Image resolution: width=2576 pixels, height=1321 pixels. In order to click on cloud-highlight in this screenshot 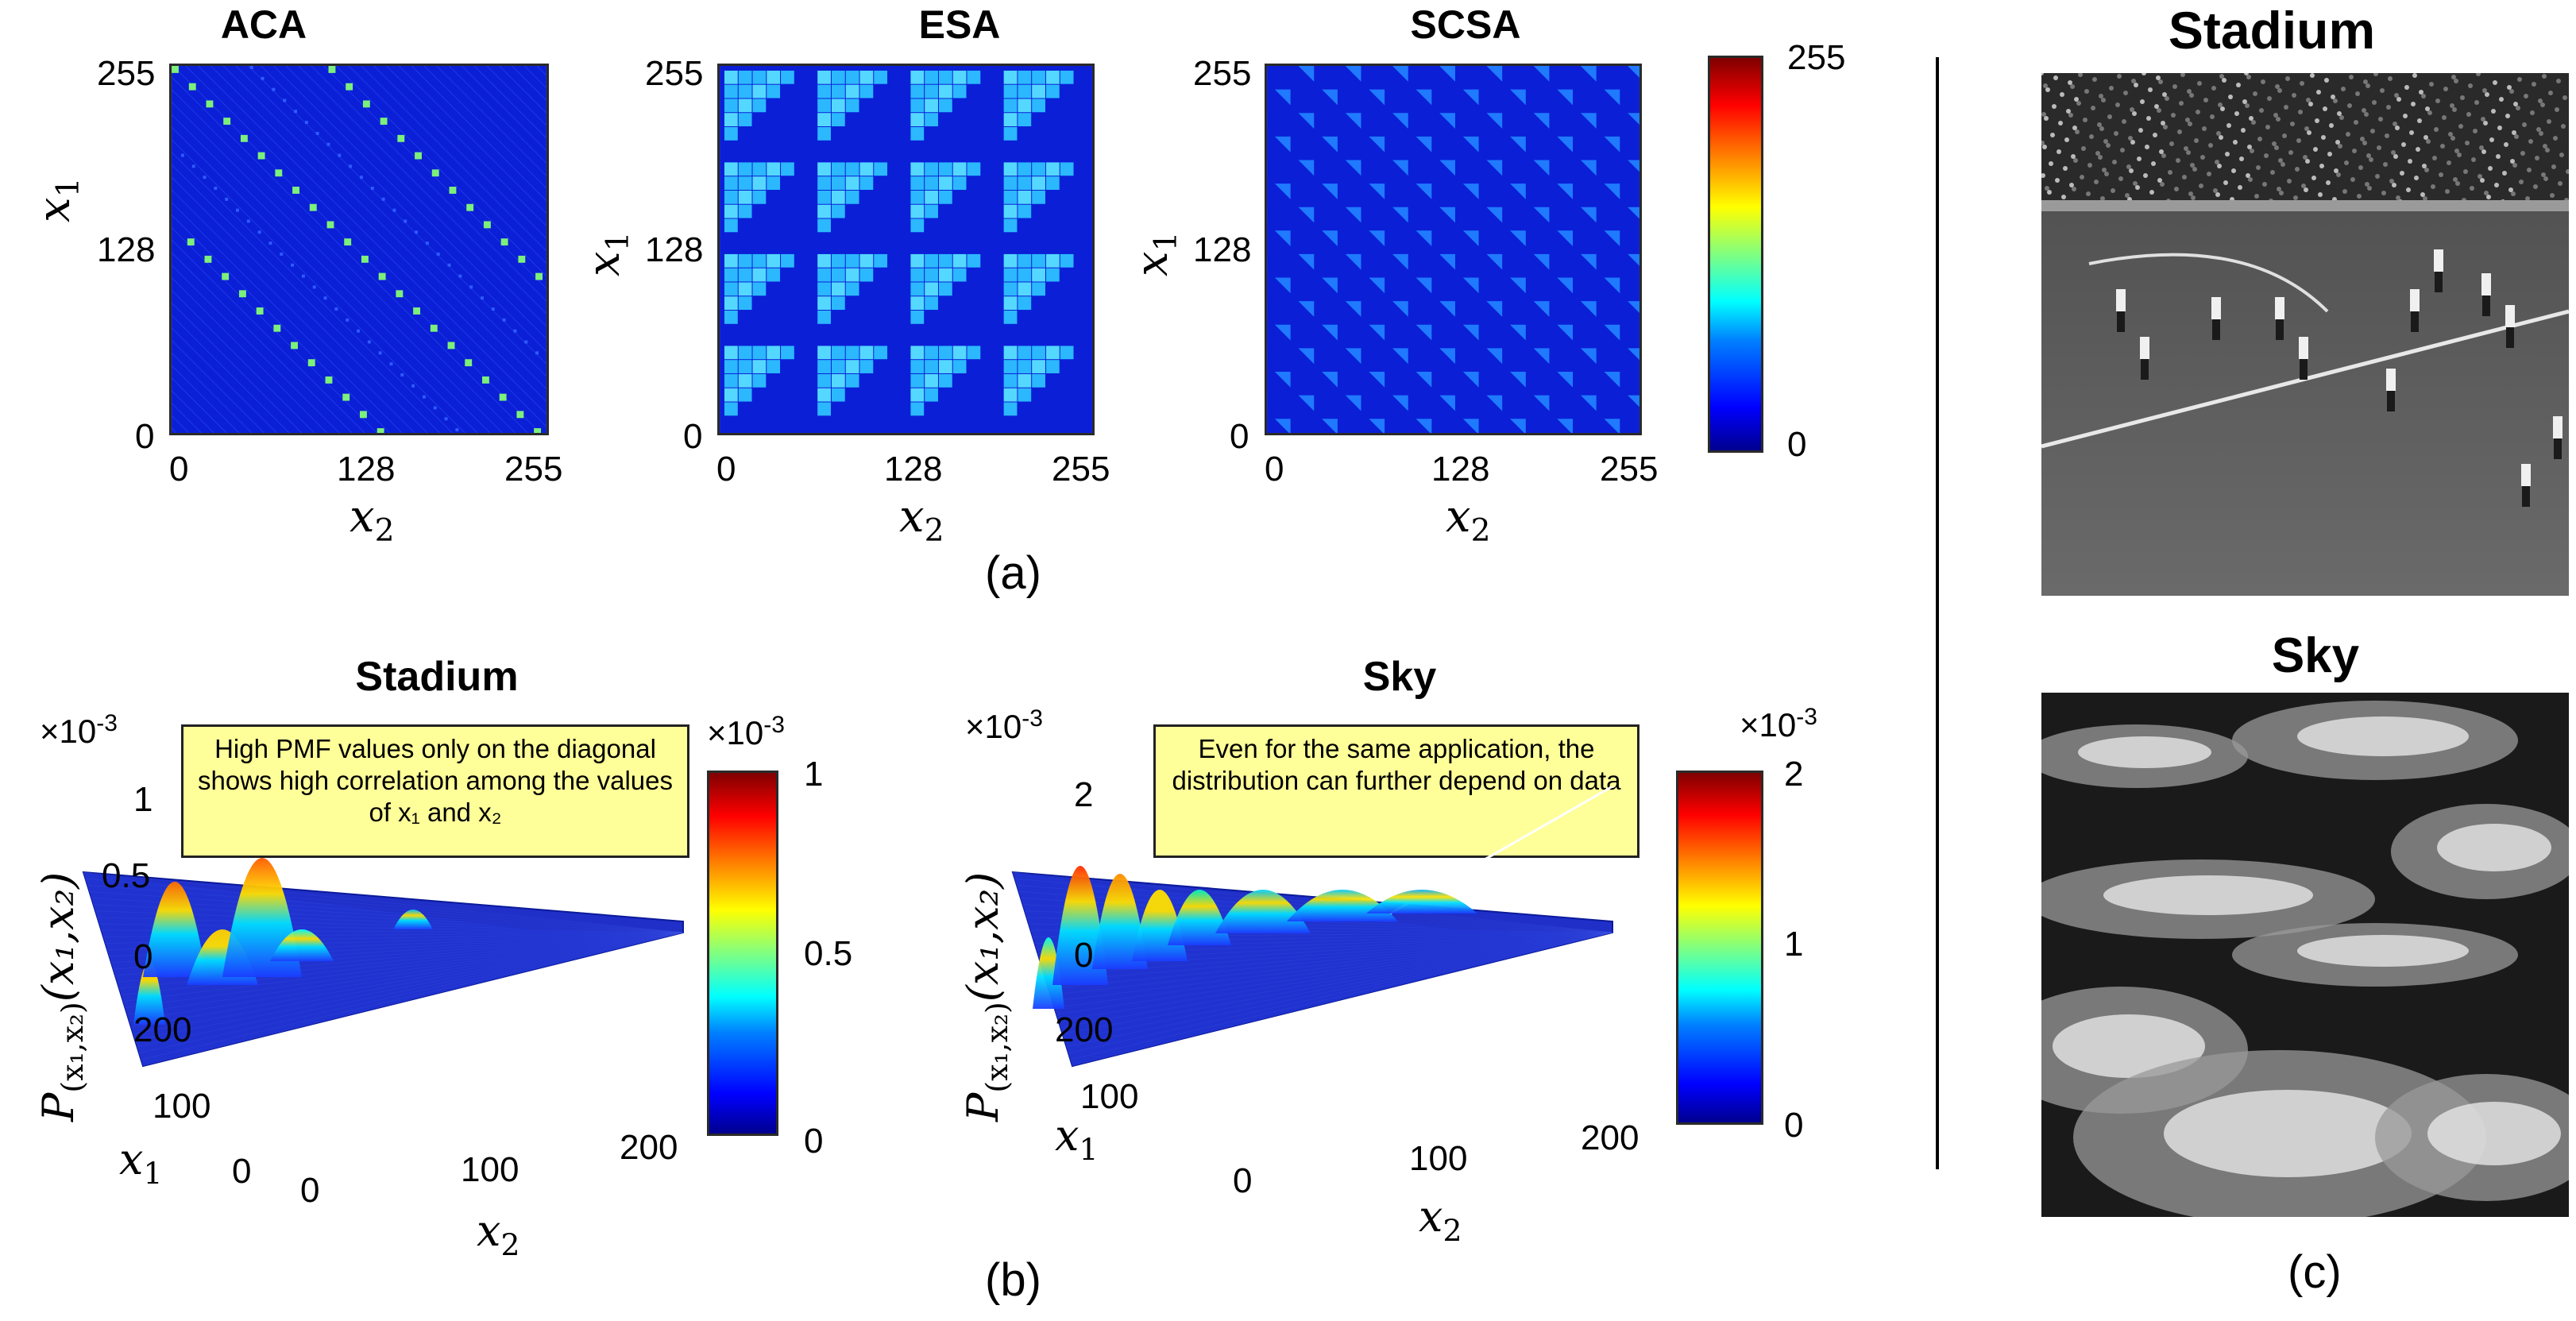, I will do `click(2494, 1134)`.